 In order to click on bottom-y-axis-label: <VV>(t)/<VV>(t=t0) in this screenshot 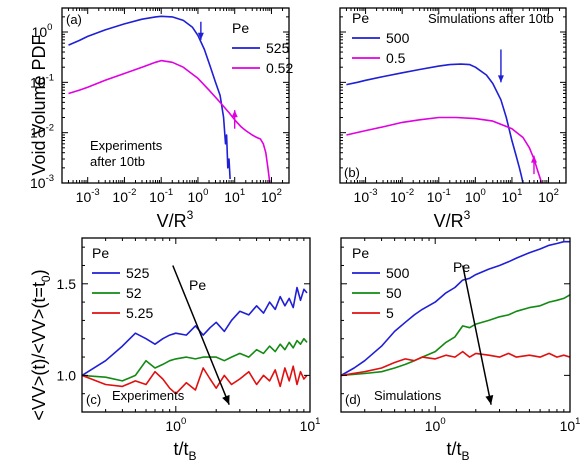, I will do `click(41, 344)`.